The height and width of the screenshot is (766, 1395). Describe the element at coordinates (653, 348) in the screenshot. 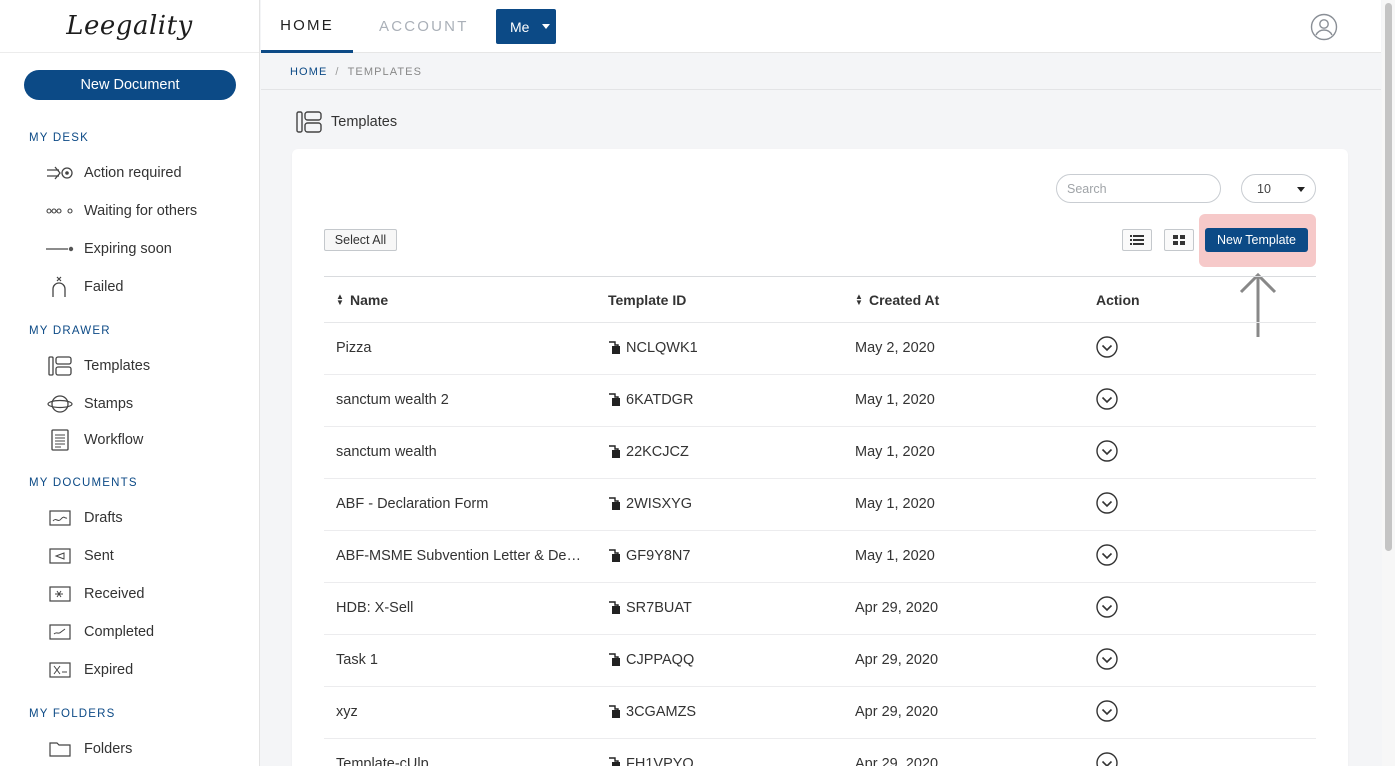

I see `template-id: NCLQWK1` at that location.